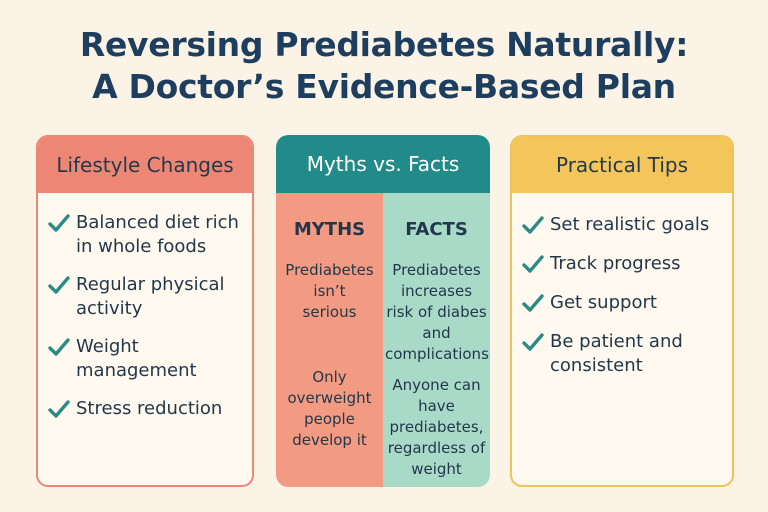 The width and height of the screenshot is (768, 512). I want to click on myths-label: MYTHS, so click(329, 229).